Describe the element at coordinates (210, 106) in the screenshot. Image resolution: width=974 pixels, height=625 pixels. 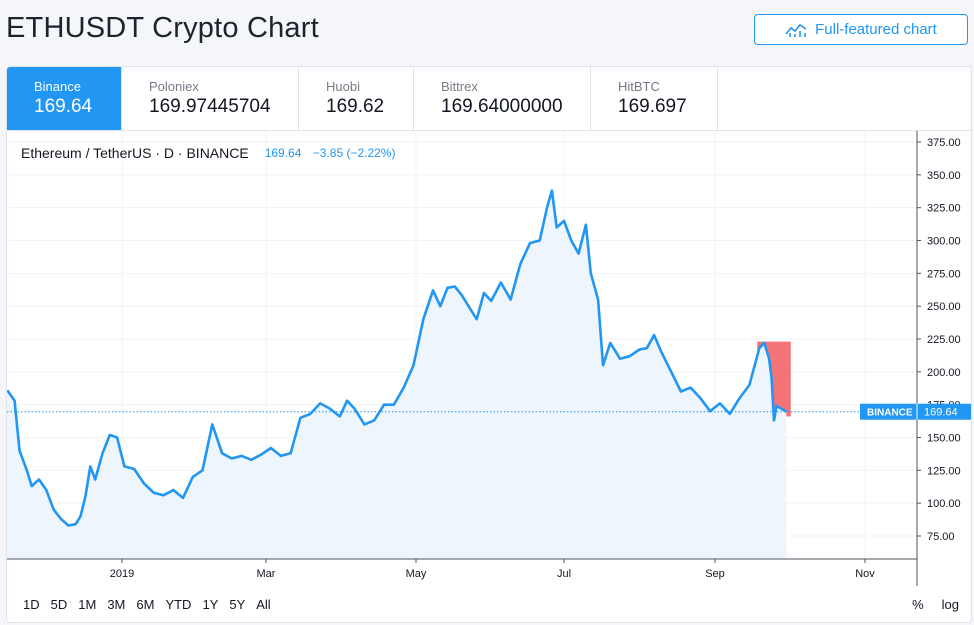
I see `exchange-price: 169.97445704` at that location.